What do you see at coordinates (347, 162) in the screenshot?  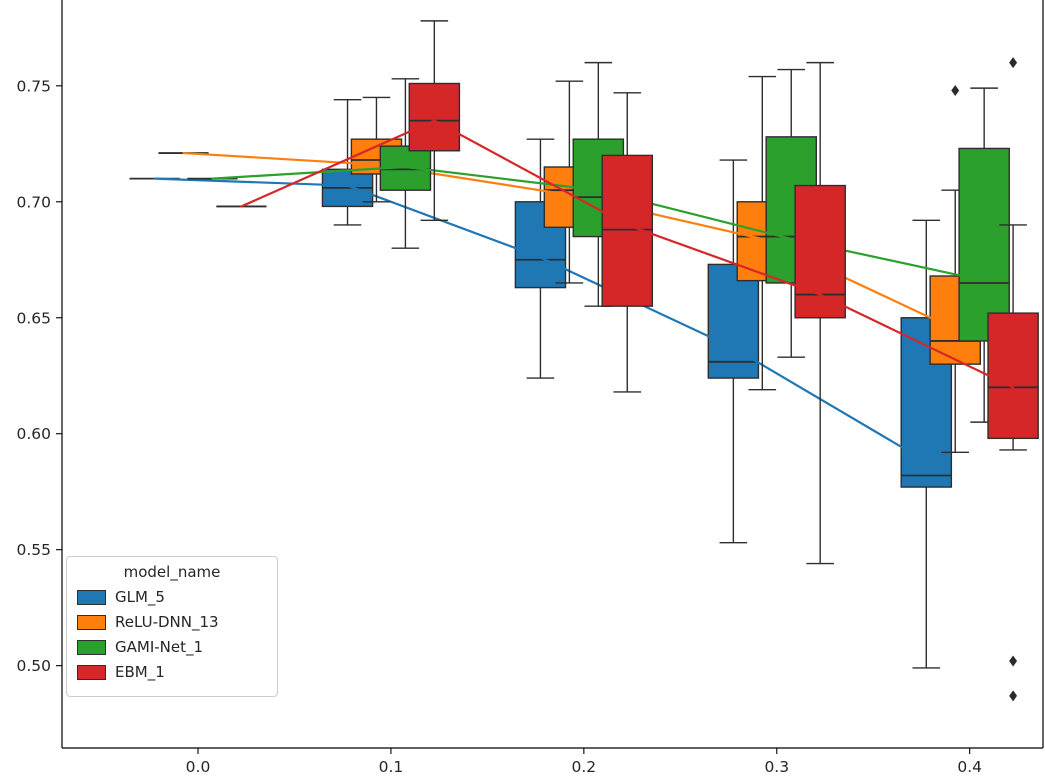 I see `box-GLM_5-x0.1` at bounding box center [347, 162].